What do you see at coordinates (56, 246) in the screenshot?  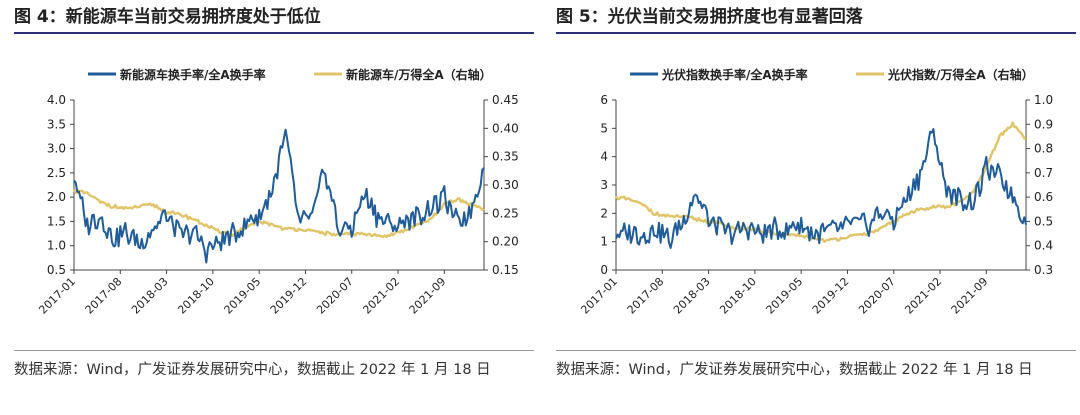 I see `y-tick-label: 1.0` at bounding box center [56, 246].